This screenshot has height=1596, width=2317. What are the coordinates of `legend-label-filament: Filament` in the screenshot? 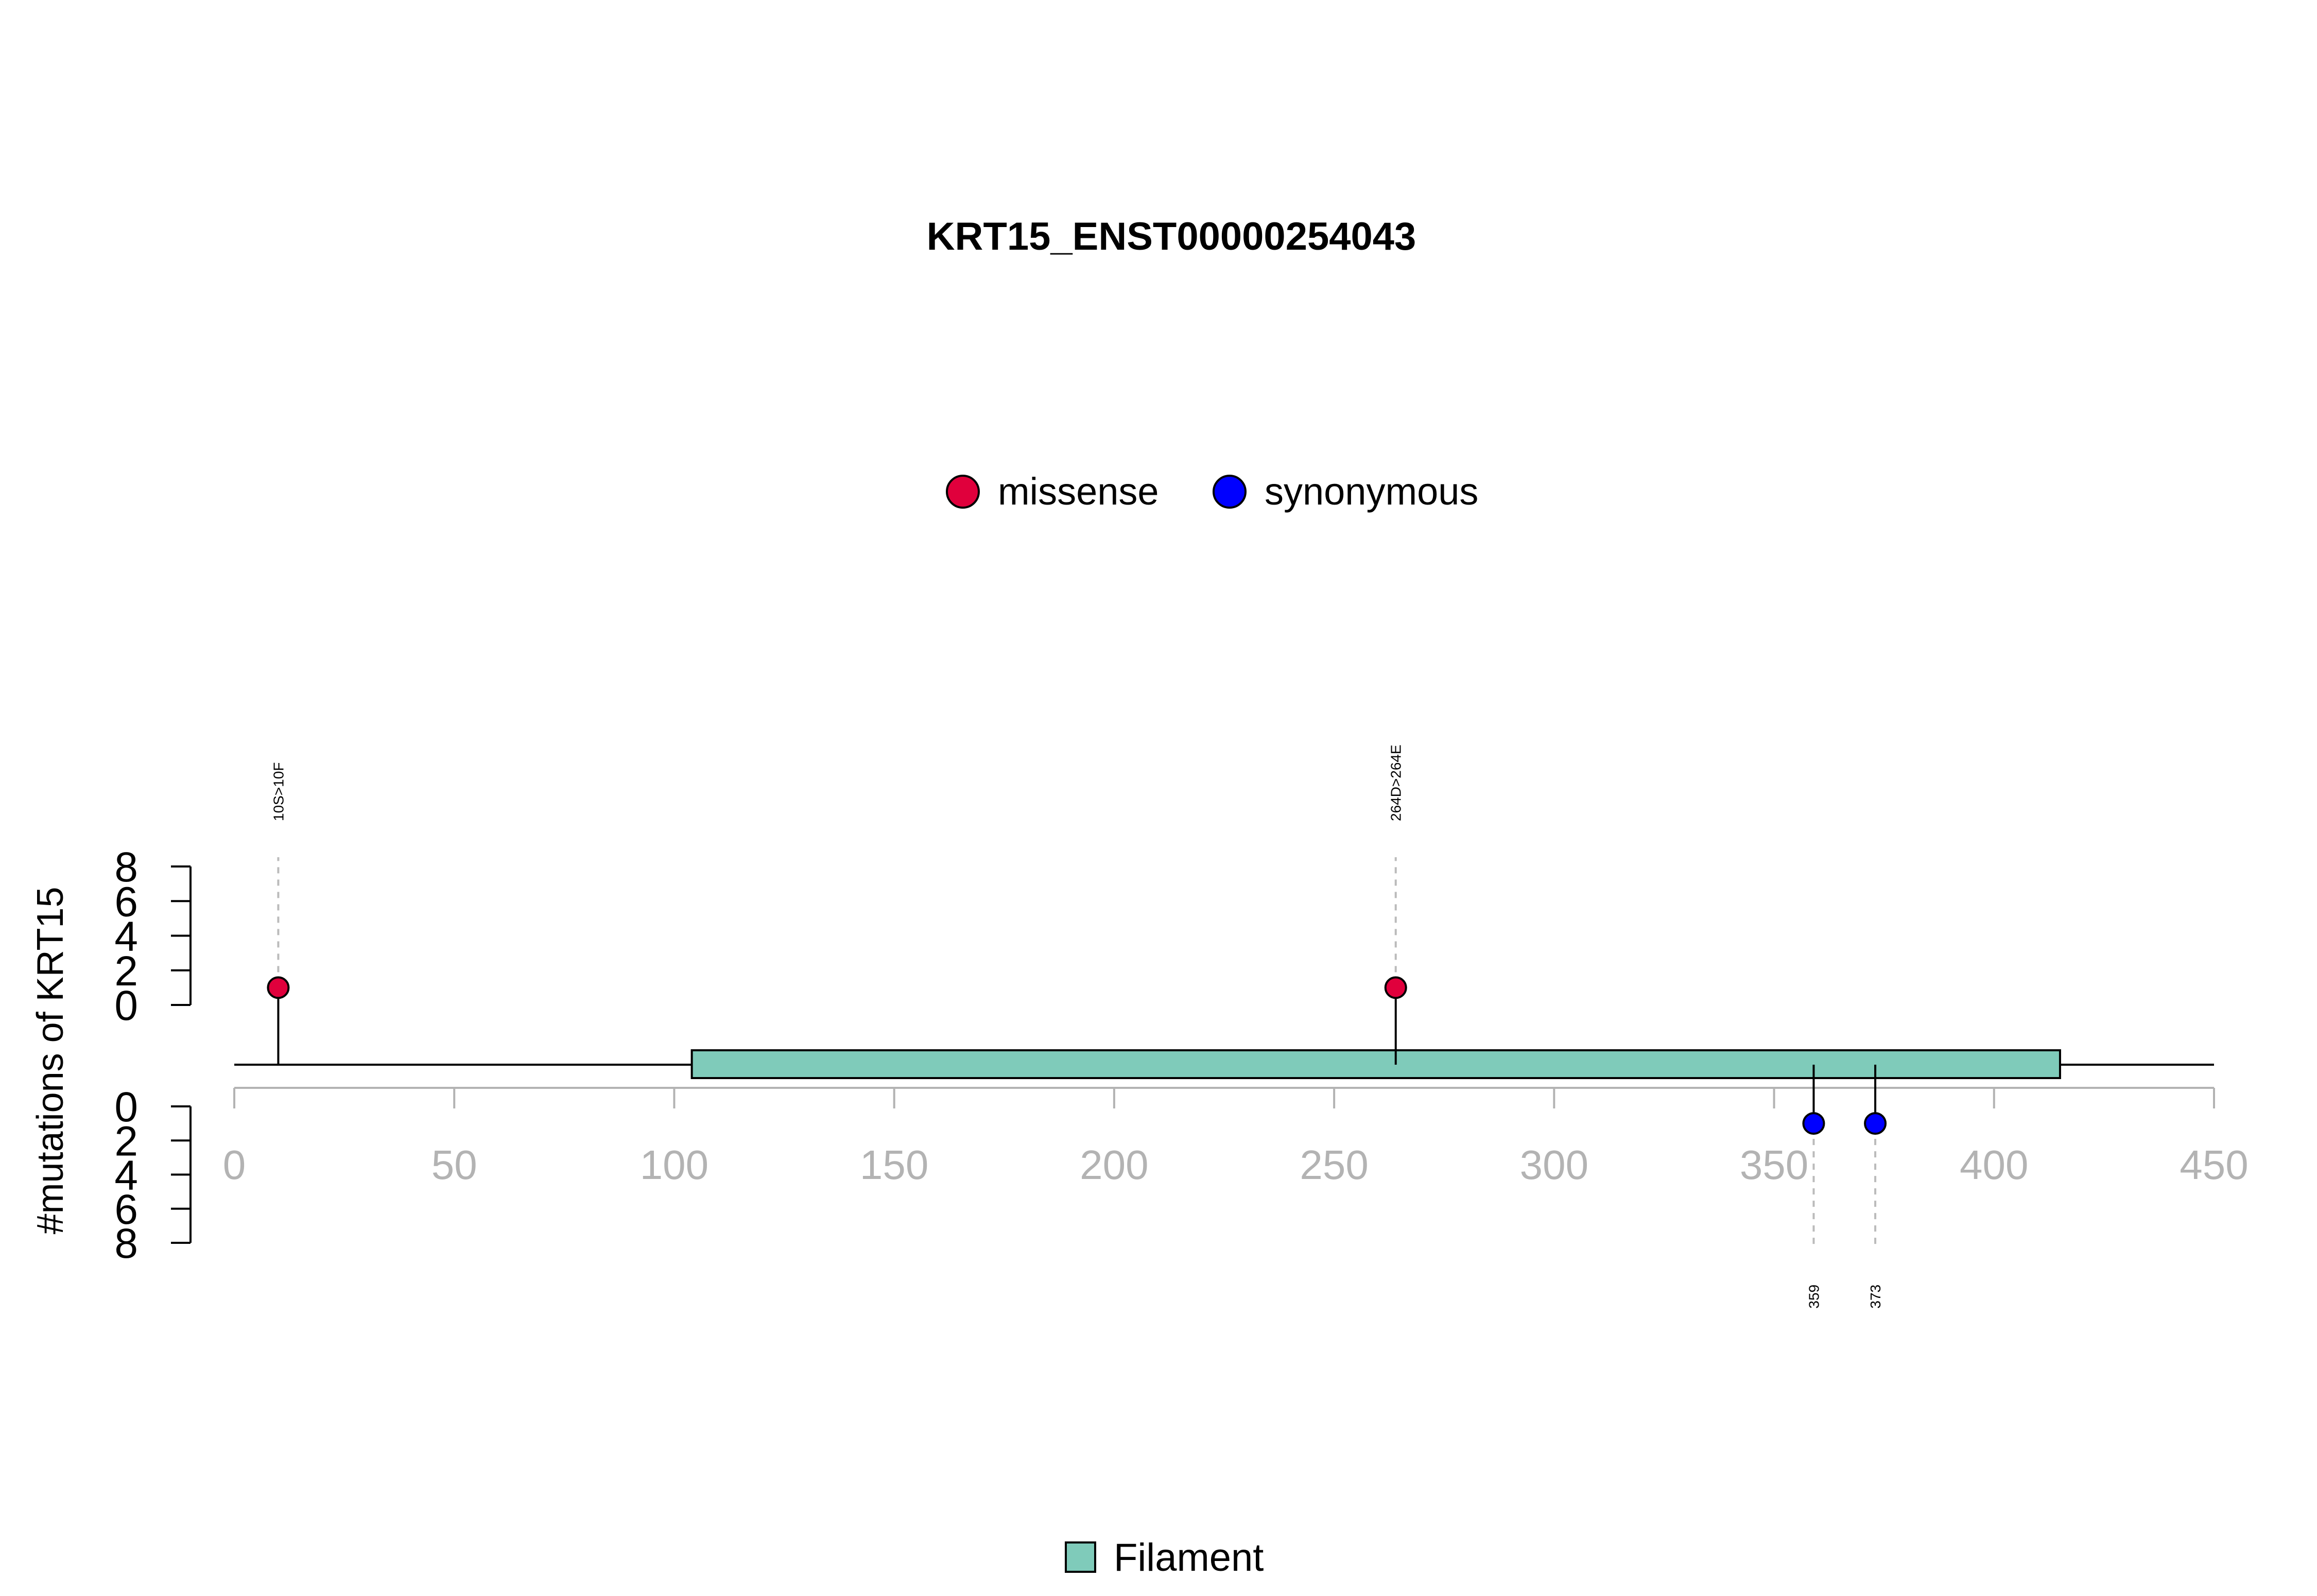 It's located at (1189, 1558).